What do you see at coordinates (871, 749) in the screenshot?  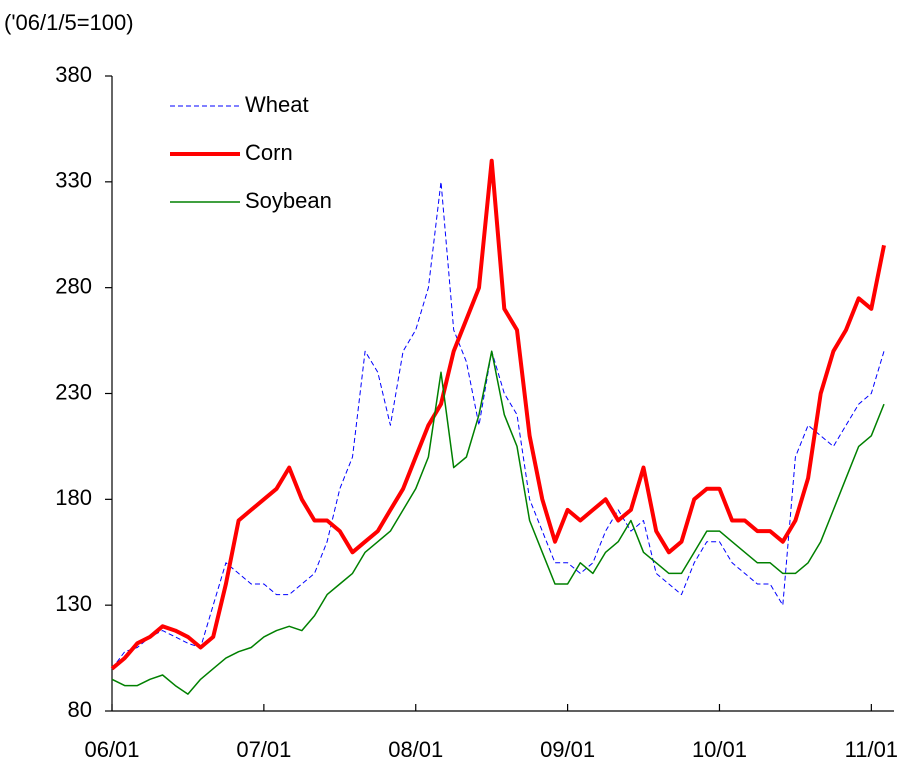 I see `x-tick-label: 11/01` at bounding box center [871, 749].